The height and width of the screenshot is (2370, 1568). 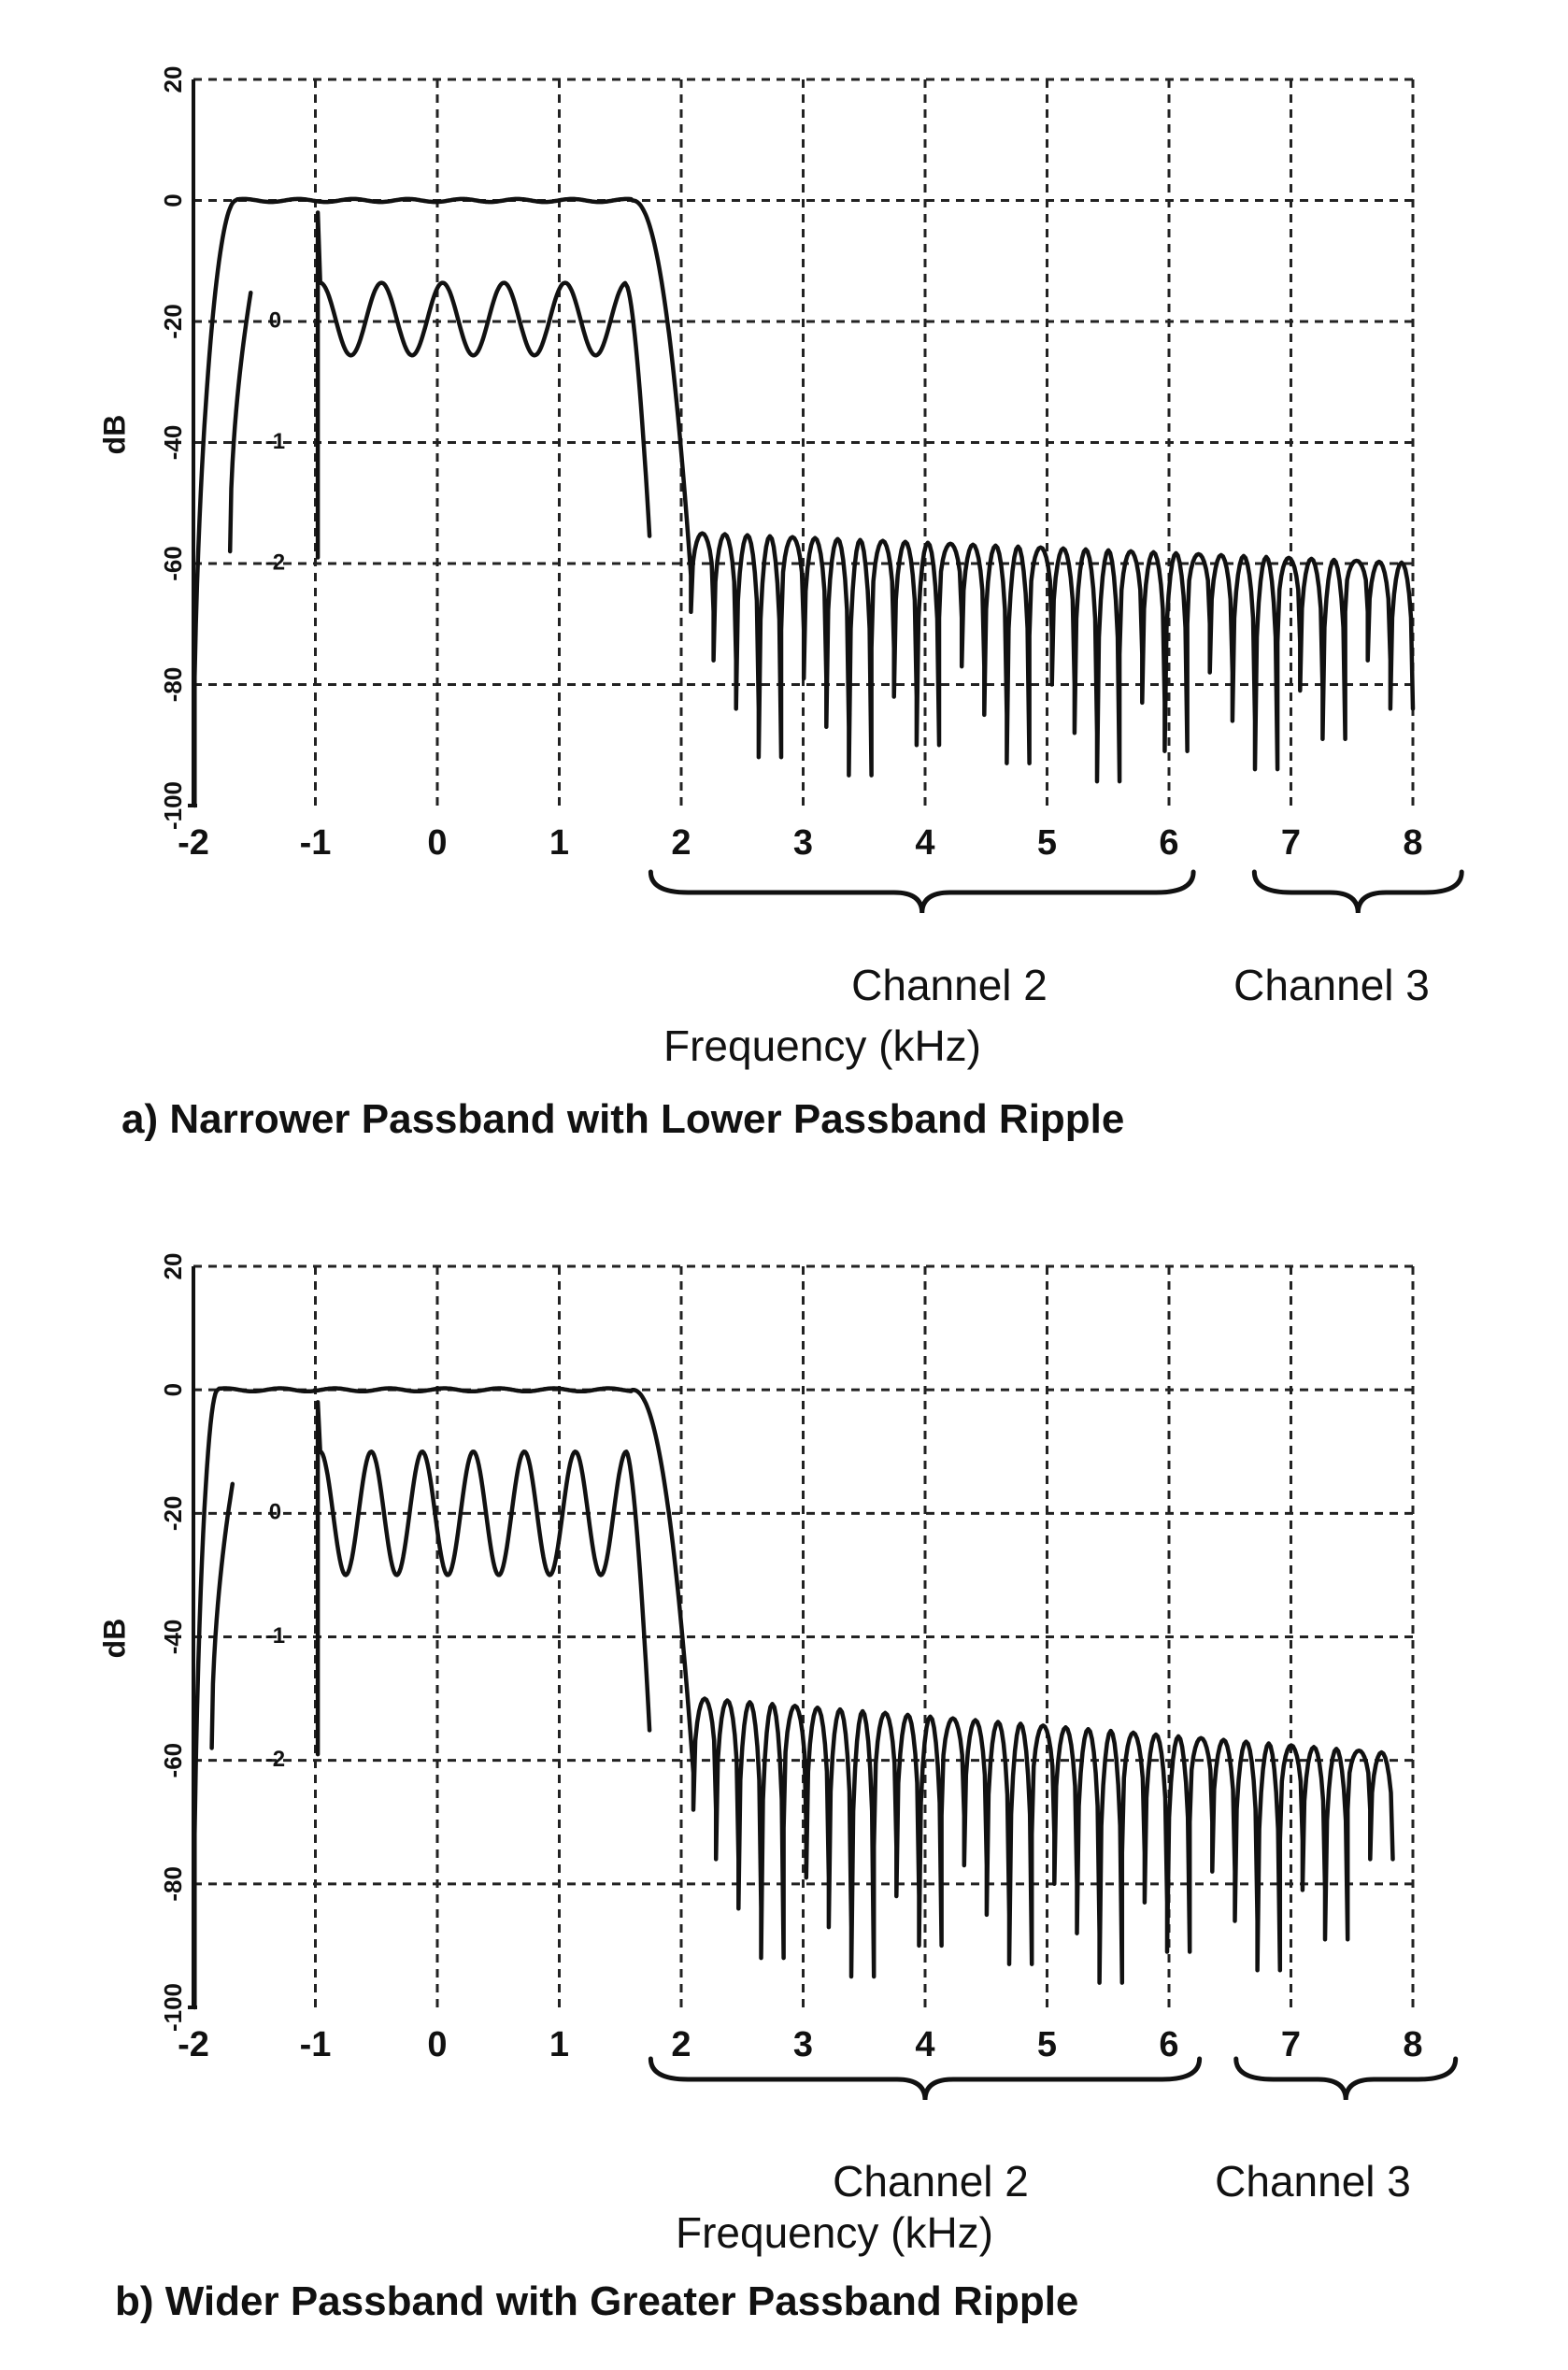 I want to click on chart-a-channel-2-label: Channel 2, so click(x=950, y=985).